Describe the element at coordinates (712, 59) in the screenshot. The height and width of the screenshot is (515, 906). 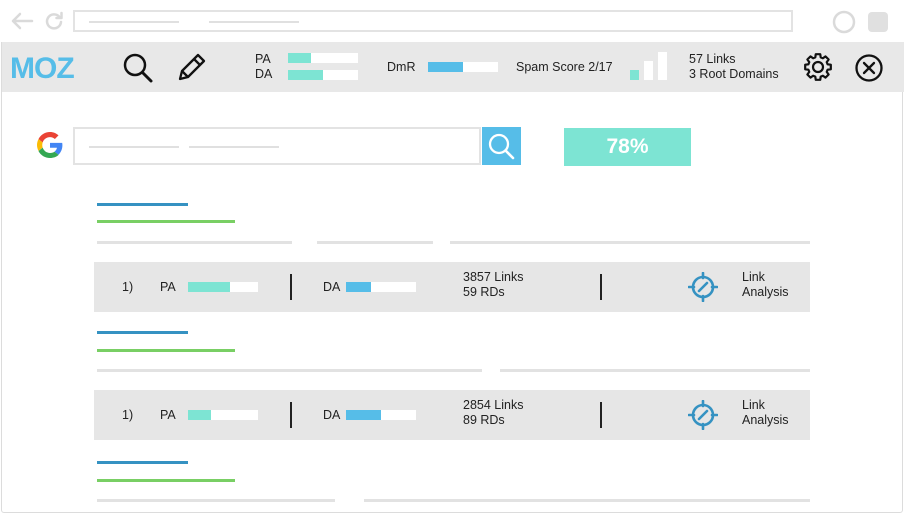
I see `links-count: 57 Links` at that location.